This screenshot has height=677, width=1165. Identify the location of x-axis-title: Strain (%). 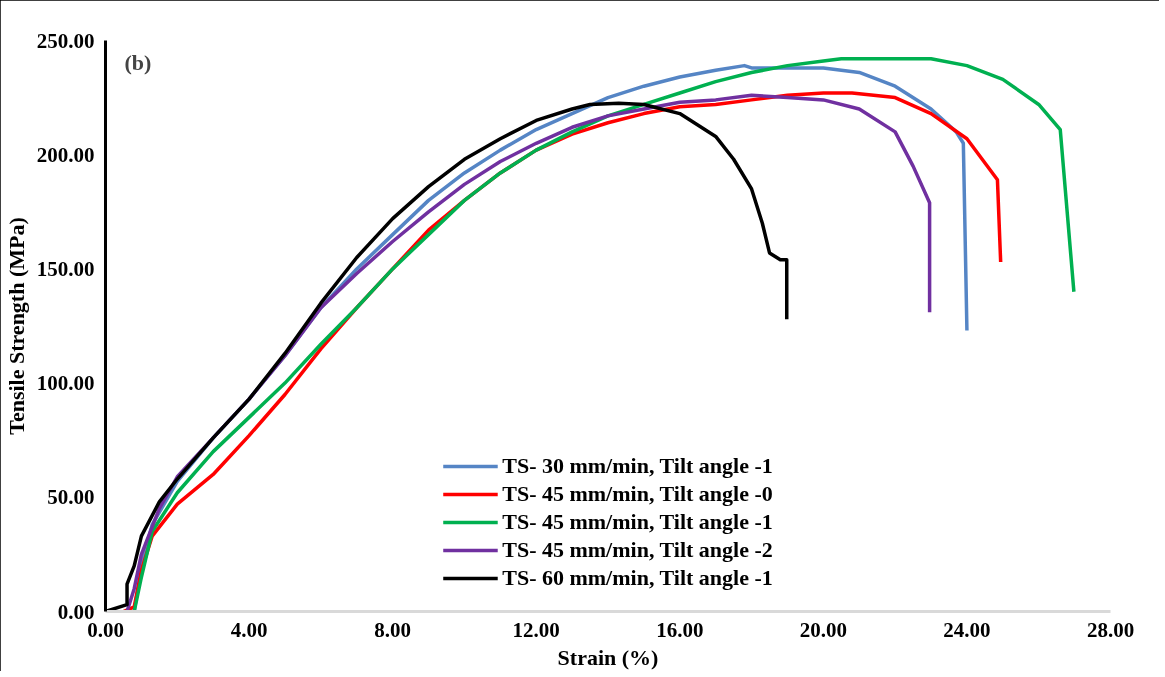
(608, 657).